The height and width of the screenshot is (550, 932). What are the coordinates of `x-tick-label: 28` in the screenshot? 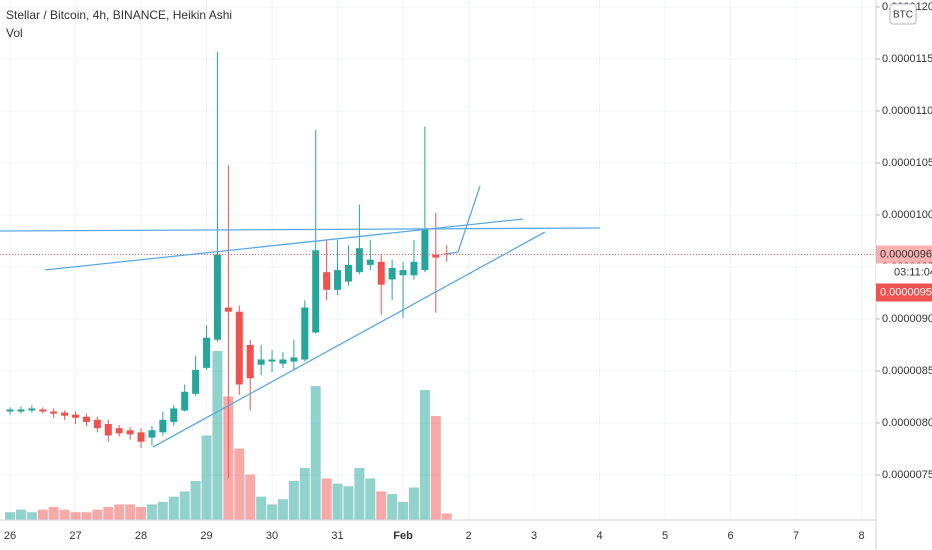 It's located at (141, 536).